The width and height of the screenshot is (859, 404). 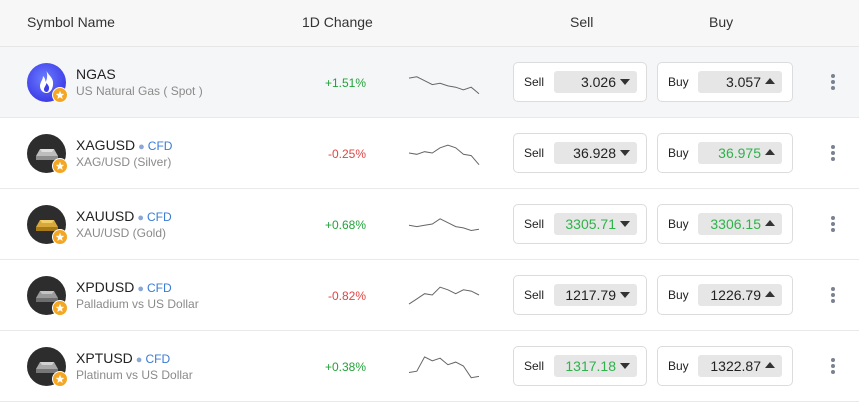 I want to click on symbol-label: XPDUSD ● CFD, so click(x=124, y=287).